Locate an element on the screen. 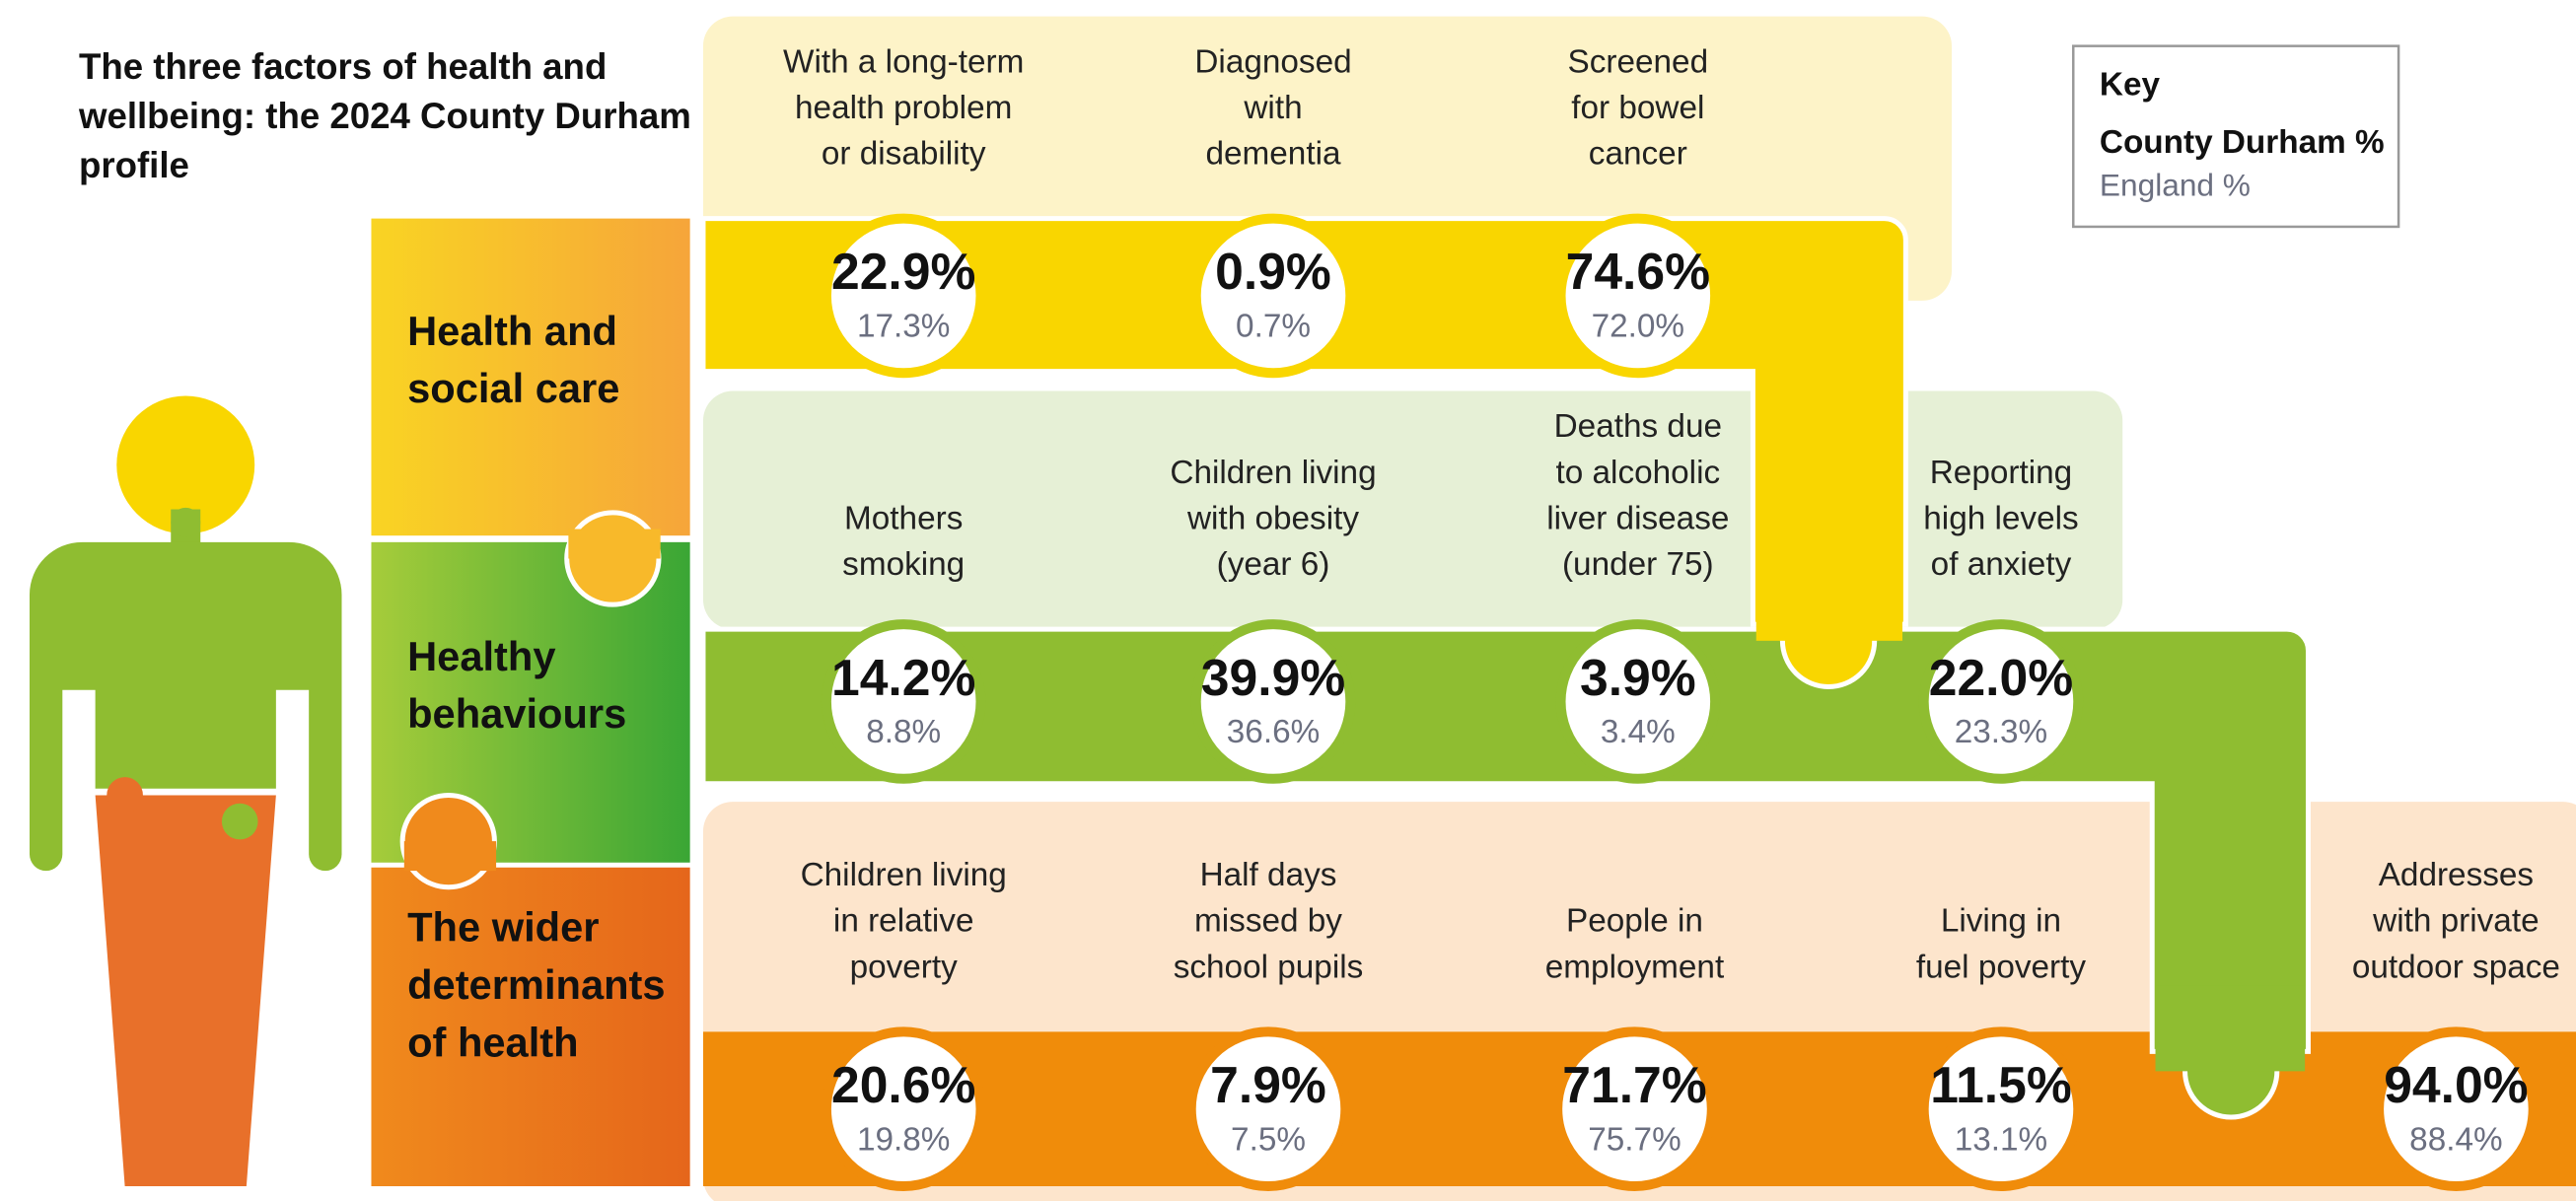  item-label: cancer is located at coordinates (1638, 154).